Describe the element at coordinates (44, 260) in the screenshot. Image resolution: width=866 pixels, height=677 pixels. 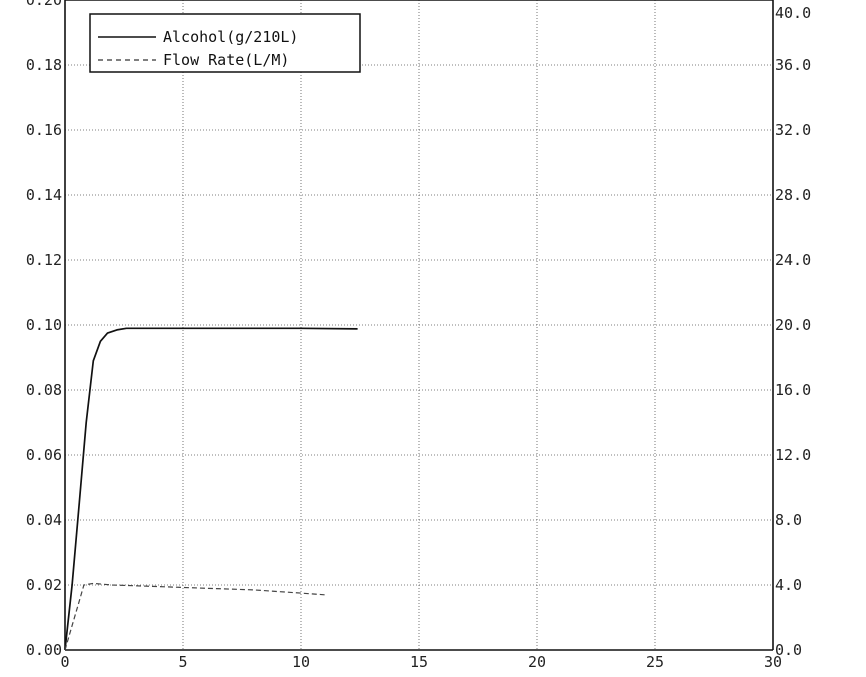
I see `left-y-tick-label: 0.12` at that location.